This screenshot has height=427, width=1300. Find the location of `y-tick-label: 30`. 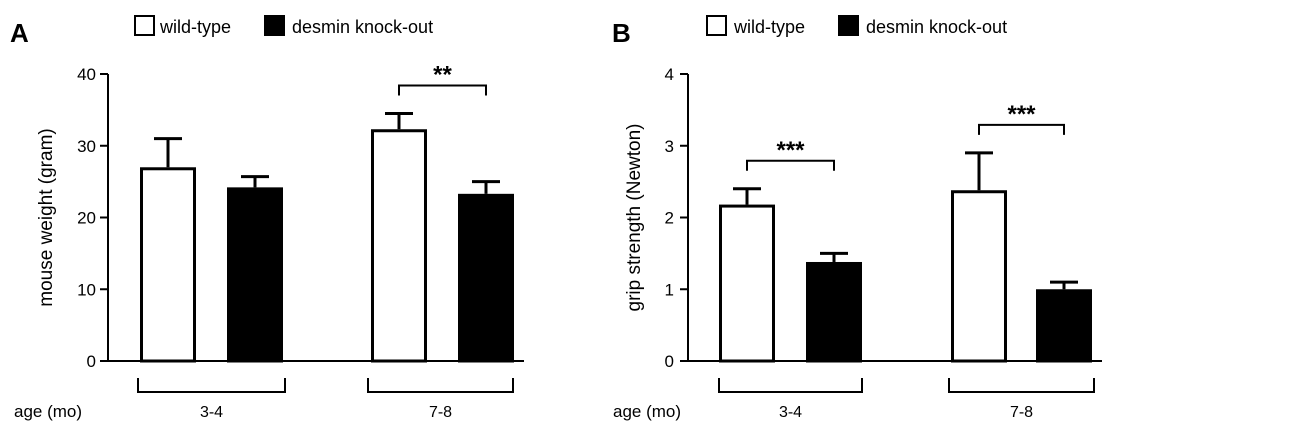

y-tick-label: 30 is located at coordinates (86, 146).